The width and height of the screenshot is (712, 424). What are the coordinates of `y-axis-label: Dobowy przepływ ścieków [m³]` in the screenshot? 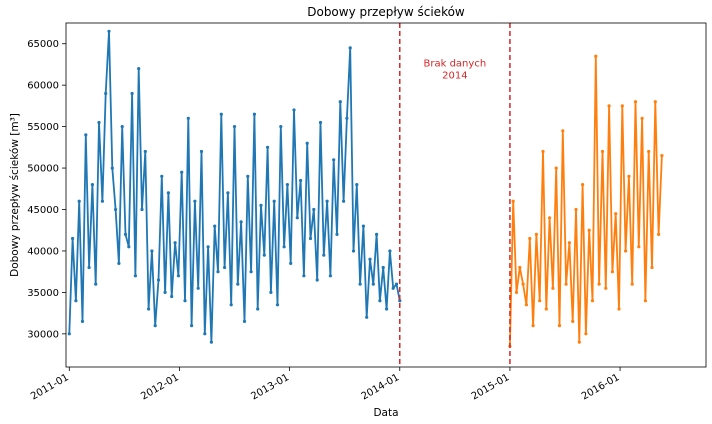 It's located at (15, 195).